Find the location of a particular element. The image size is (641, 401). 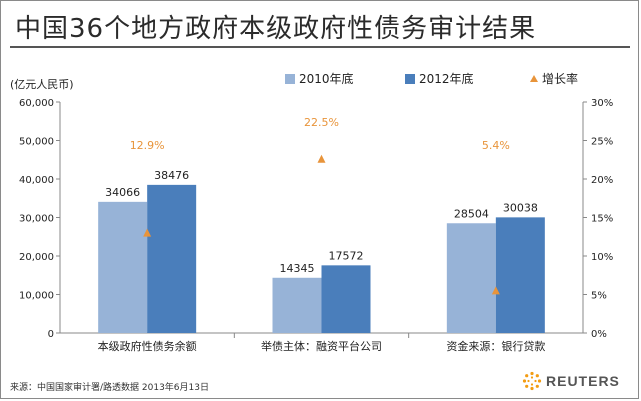

y2-axis-tick-label: 30% is located at coordinates (602, 103).